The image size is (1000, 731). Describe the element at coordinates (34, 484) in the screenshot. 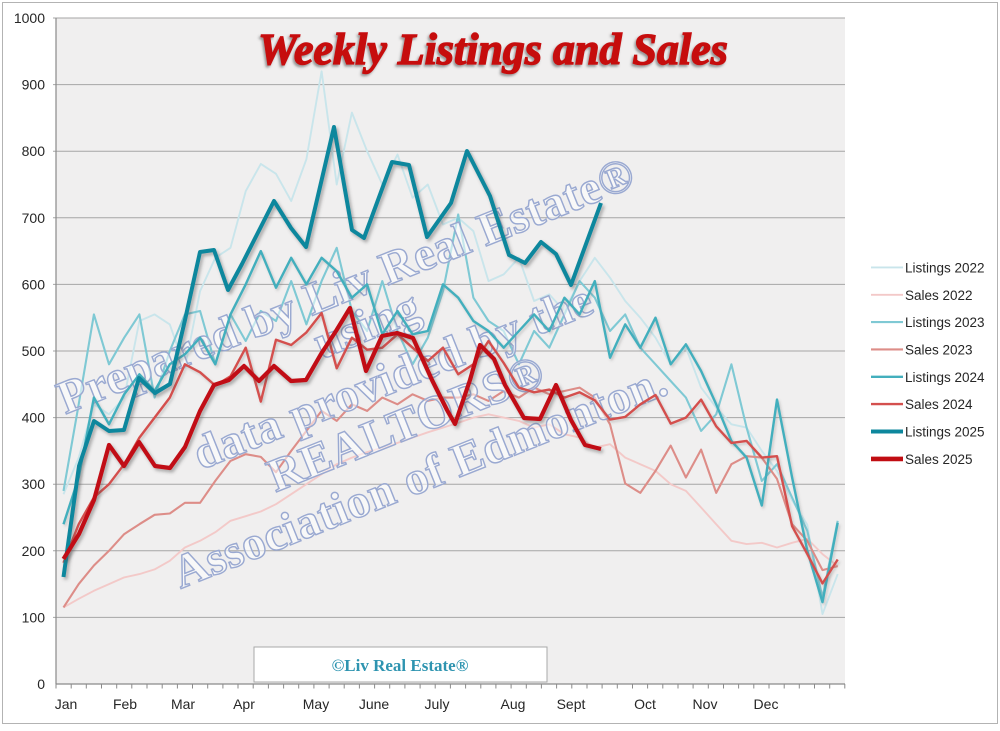

I see `svg-text: 300` at that location.